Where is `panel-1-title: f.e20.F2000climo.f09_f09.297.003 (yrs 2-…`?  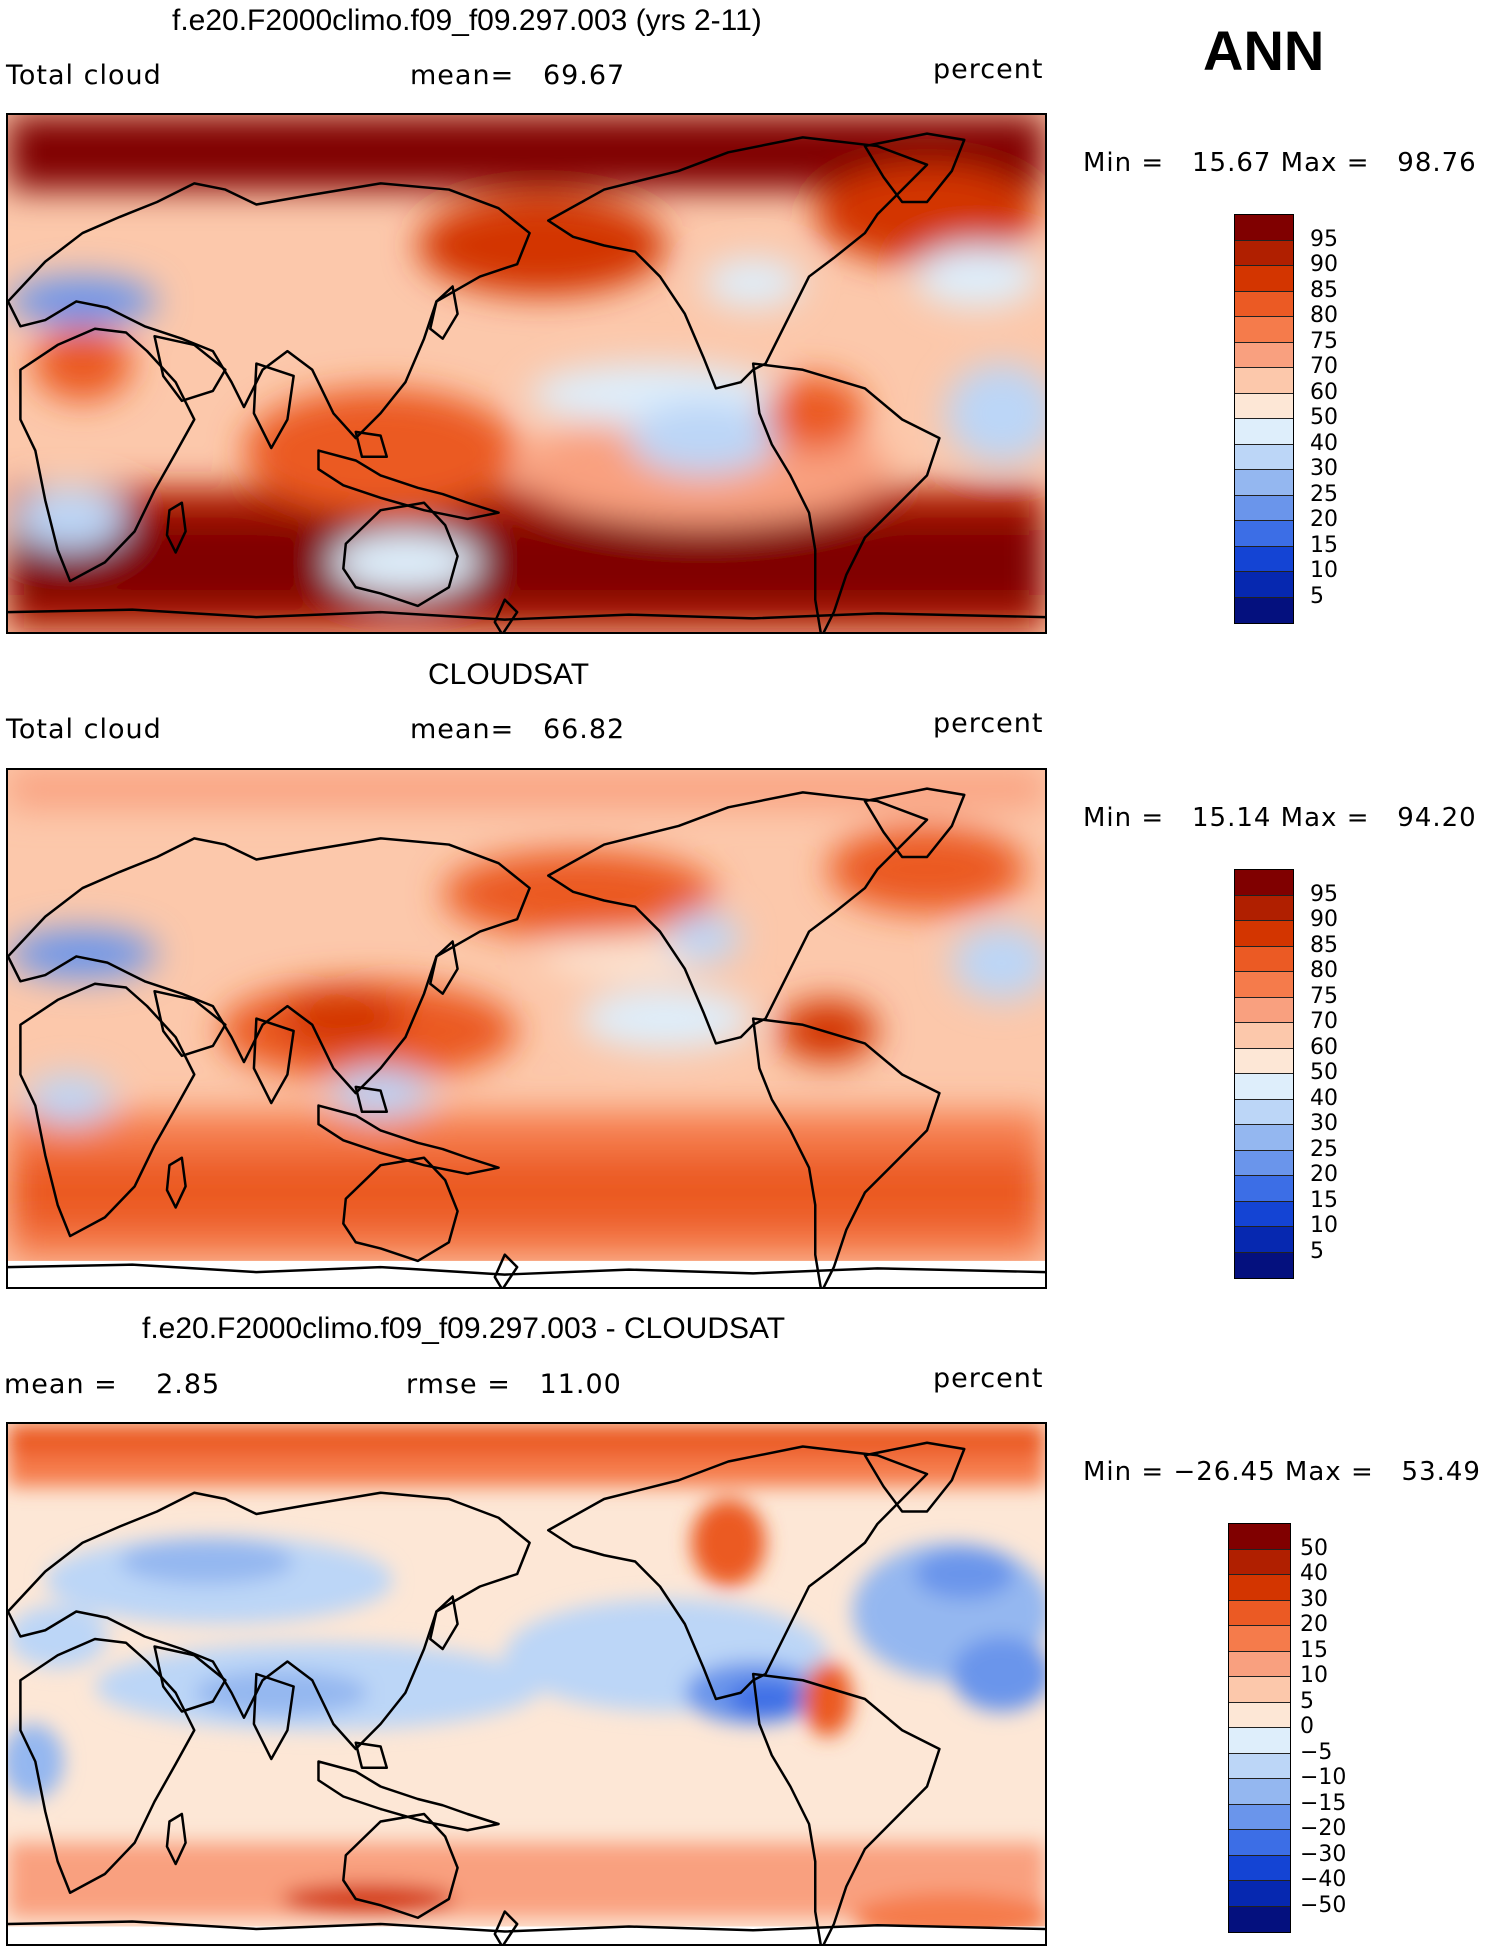
panel-1-title: f.e20.F2000climo.f09_f09.297.003 (yrs 2-… is located at coordinates (467, 20).